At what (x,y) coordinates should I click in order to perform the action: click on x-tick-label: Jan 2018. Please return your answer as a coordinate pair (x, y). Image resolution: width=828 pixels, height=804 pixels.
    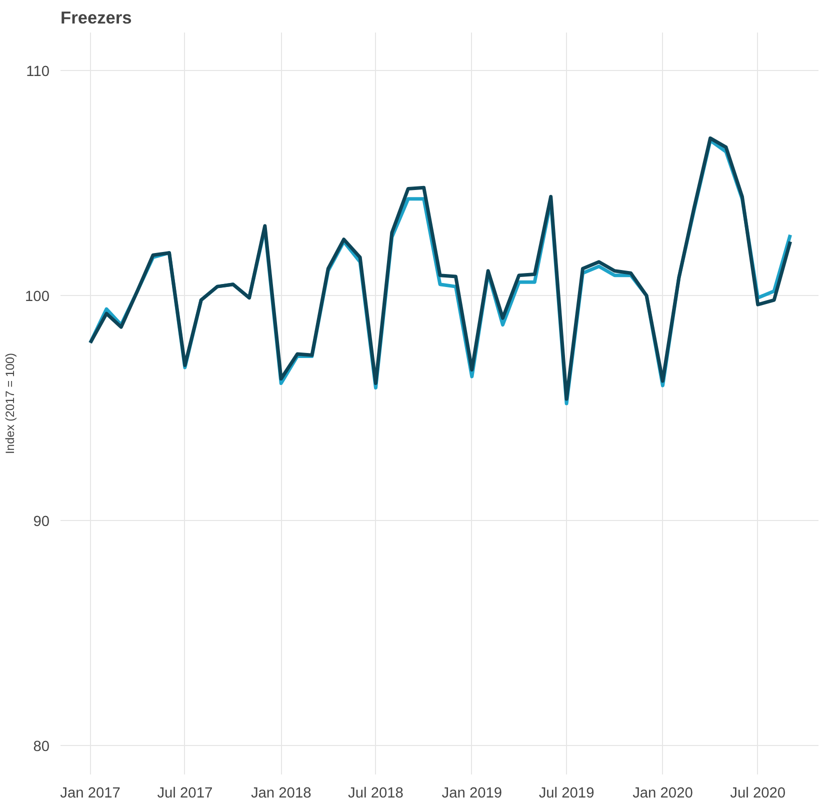
    Looking at the image, I should click on (281, 794).